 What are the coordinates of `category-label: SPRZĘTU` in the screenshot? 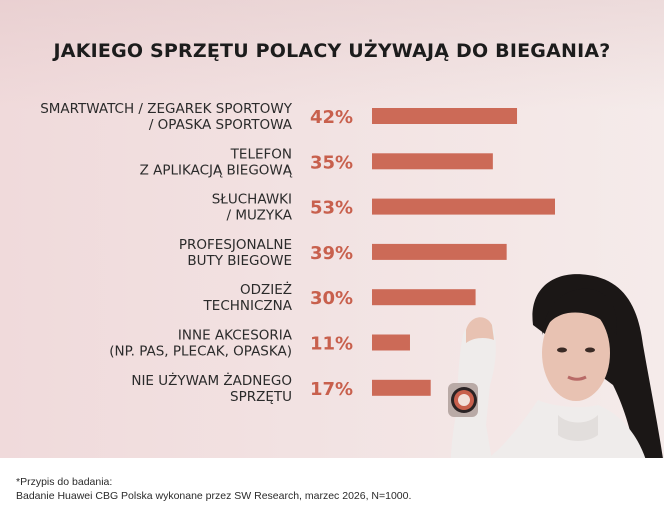 It's located at (261, 397).